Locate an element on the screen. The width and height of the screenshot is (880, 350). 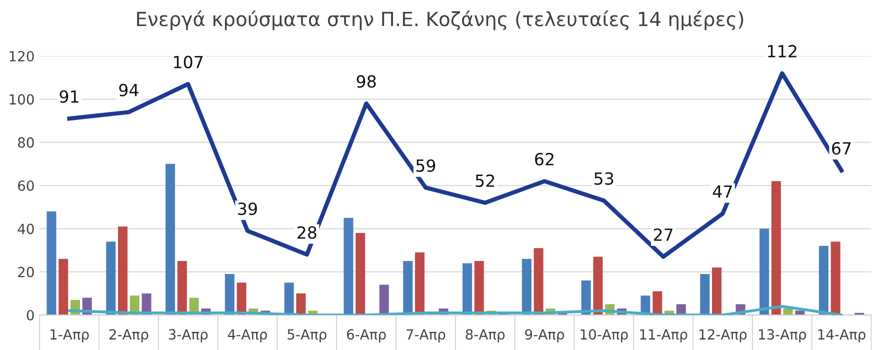
x-tick-label: 4-Απρ is located at coordinates (248, 335).